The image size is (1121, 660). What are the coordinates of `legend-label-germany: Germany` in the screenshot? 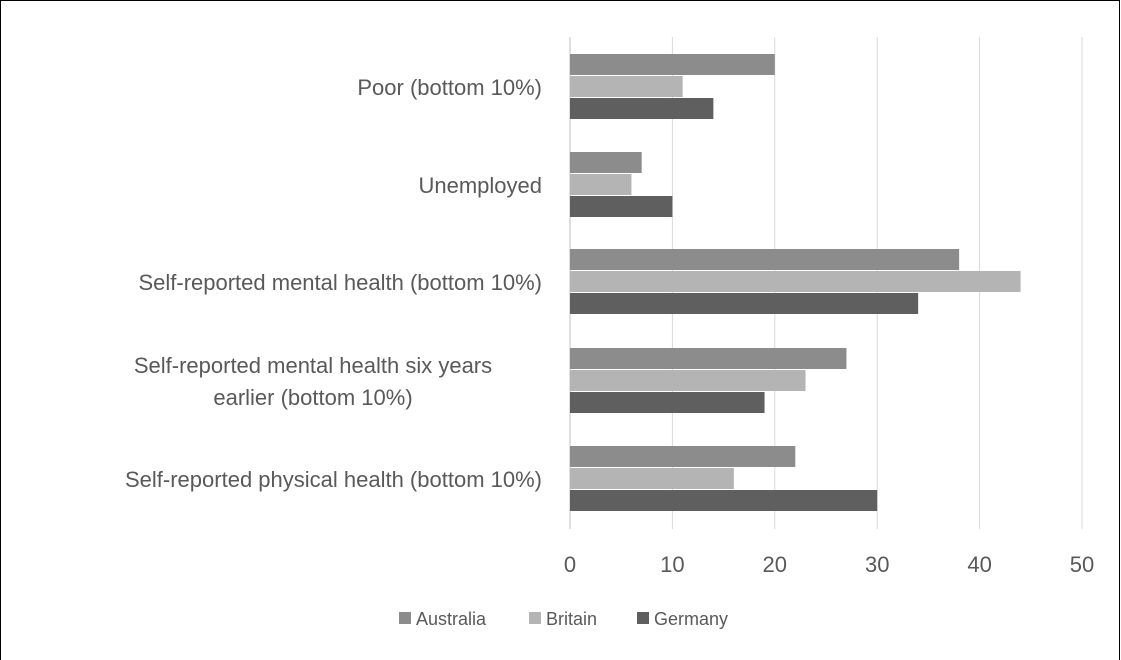 It's located at (691, 619).